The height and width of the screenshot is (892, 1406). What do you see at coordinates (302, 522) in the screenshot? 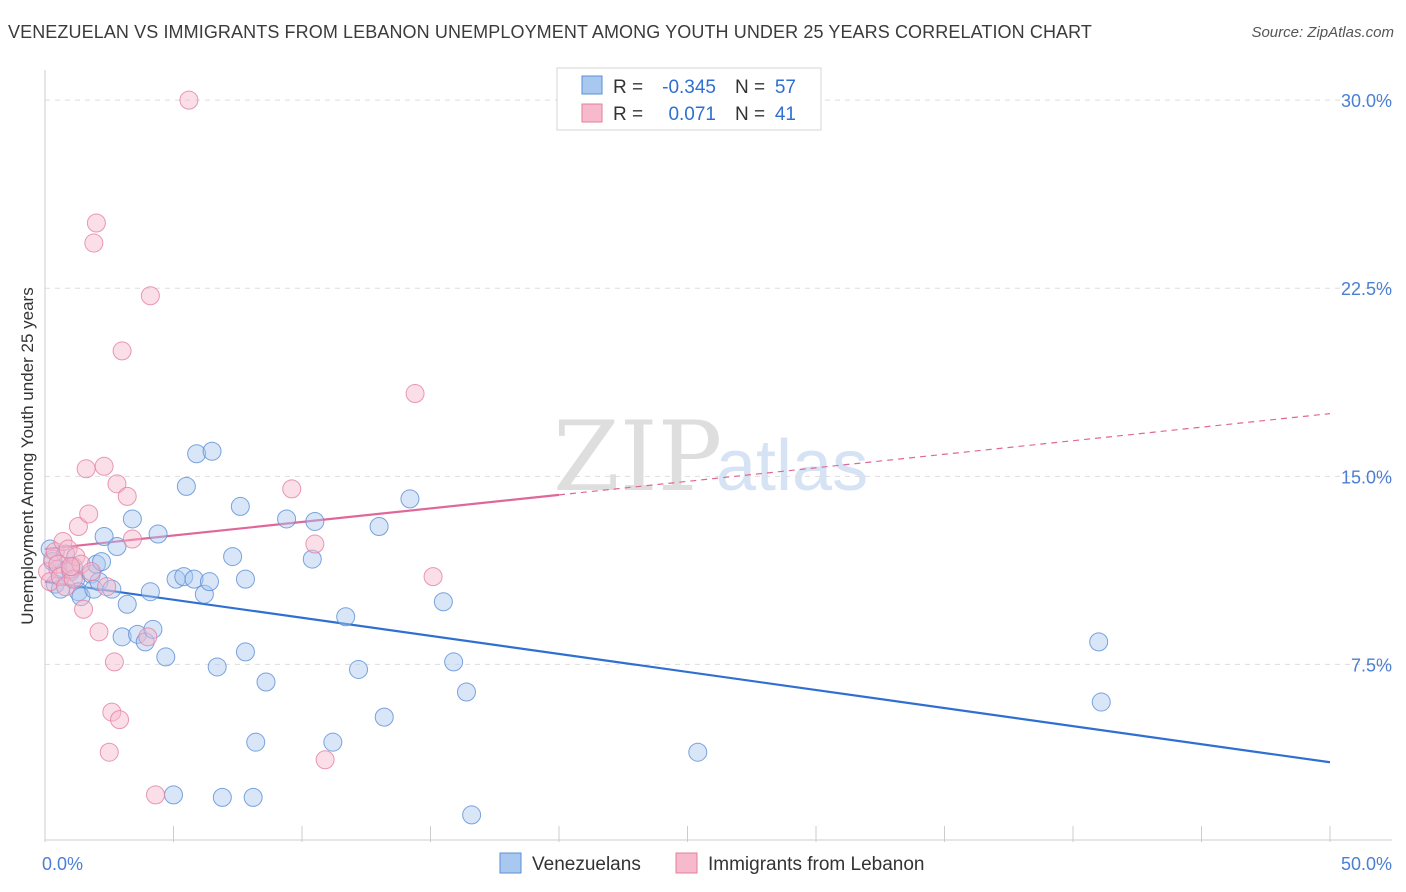
I see `trend-line-lebanon-solid` at bounding box center [302, 522].